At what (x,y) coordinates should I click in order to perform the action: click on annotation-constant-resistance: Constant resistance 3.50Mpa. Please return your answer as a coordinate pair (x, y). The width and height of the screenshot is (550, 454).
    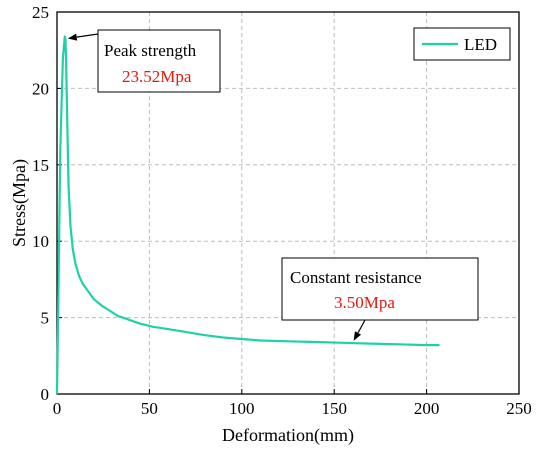
    Looking at the image, I should click on (380, 299).